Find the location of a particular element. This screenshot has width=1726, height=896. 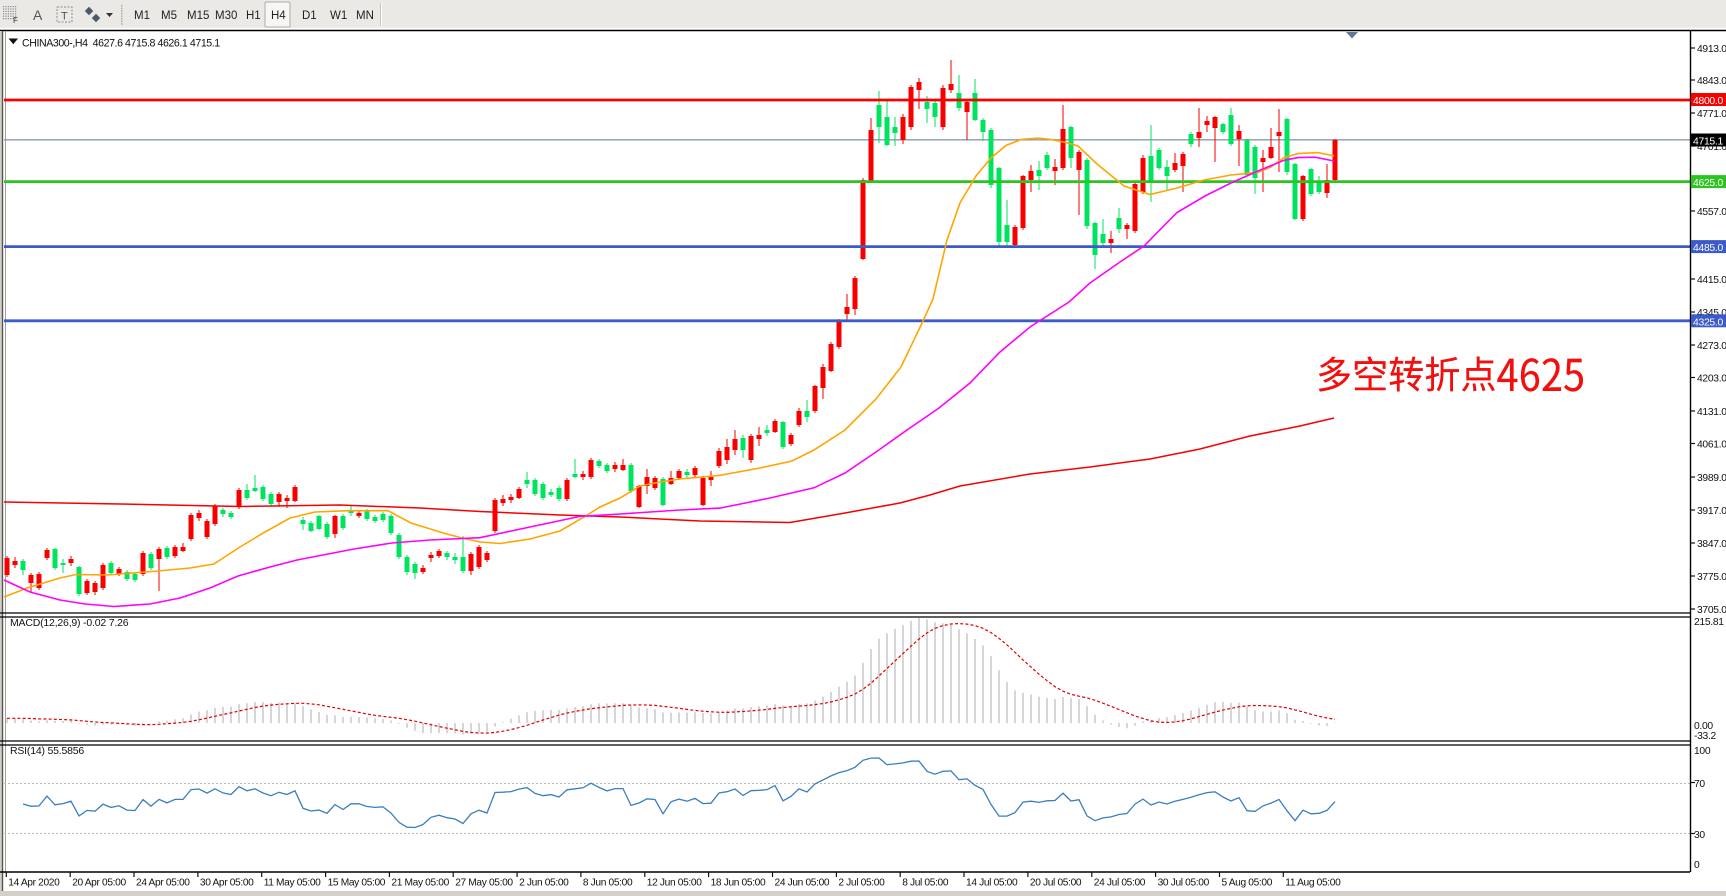

svg-text: 18 Jun 05:00 is located at coordinates (738, 883).